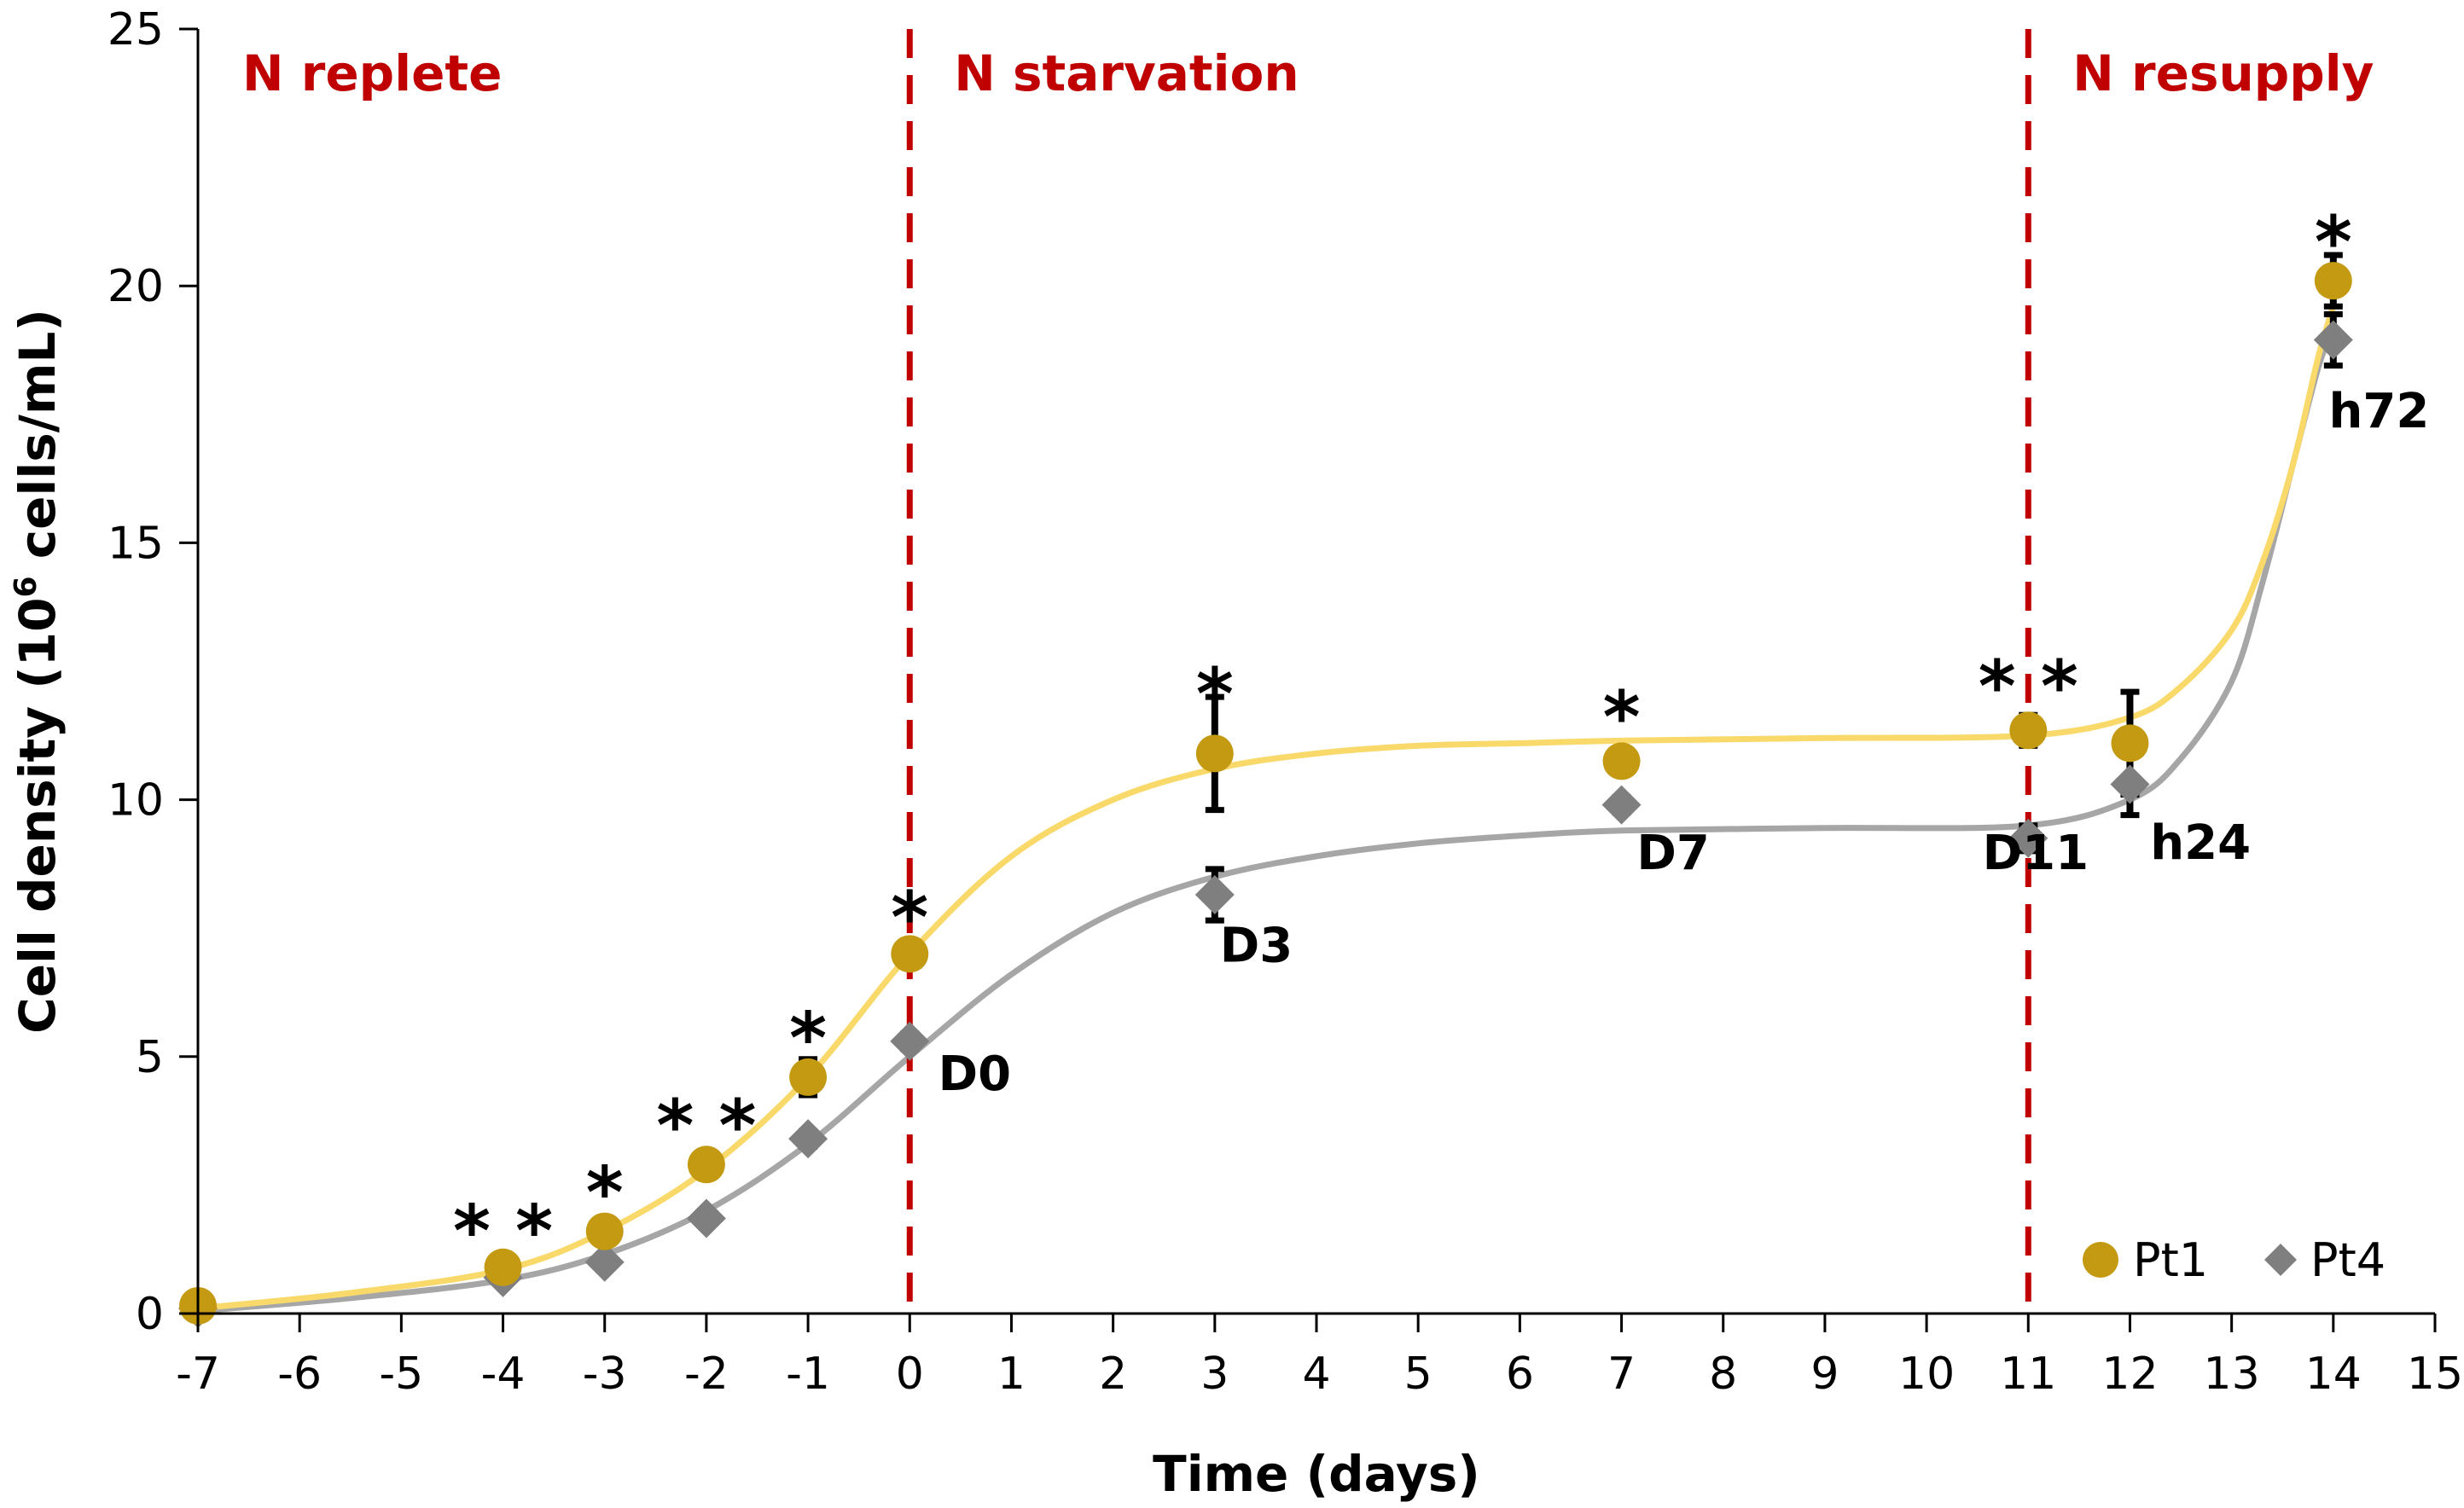 This screenshot has width=2464, height=1508. Describe the element at coordinates (2333, 1374) in the screenshot. I see `x-tick-label: 14` at that location.